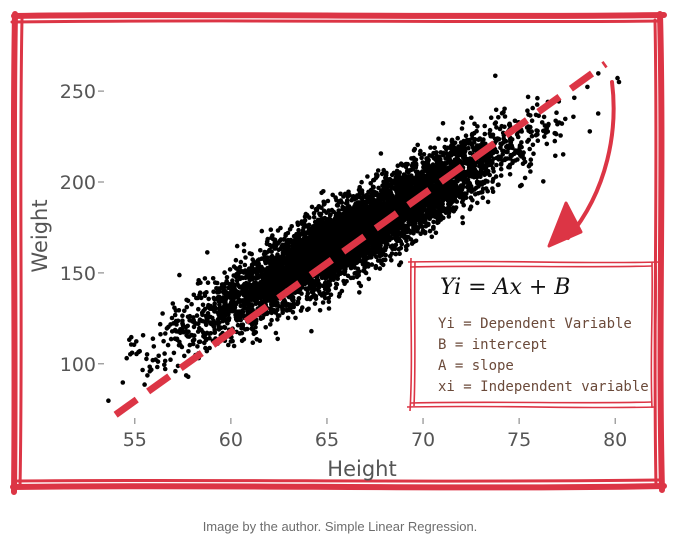 This screenshot has height=537, width=680. What do you see at coordinates (519, 440) in the screenshot?
I see `x-tick-label: 75` at bounding box center [519, 440].